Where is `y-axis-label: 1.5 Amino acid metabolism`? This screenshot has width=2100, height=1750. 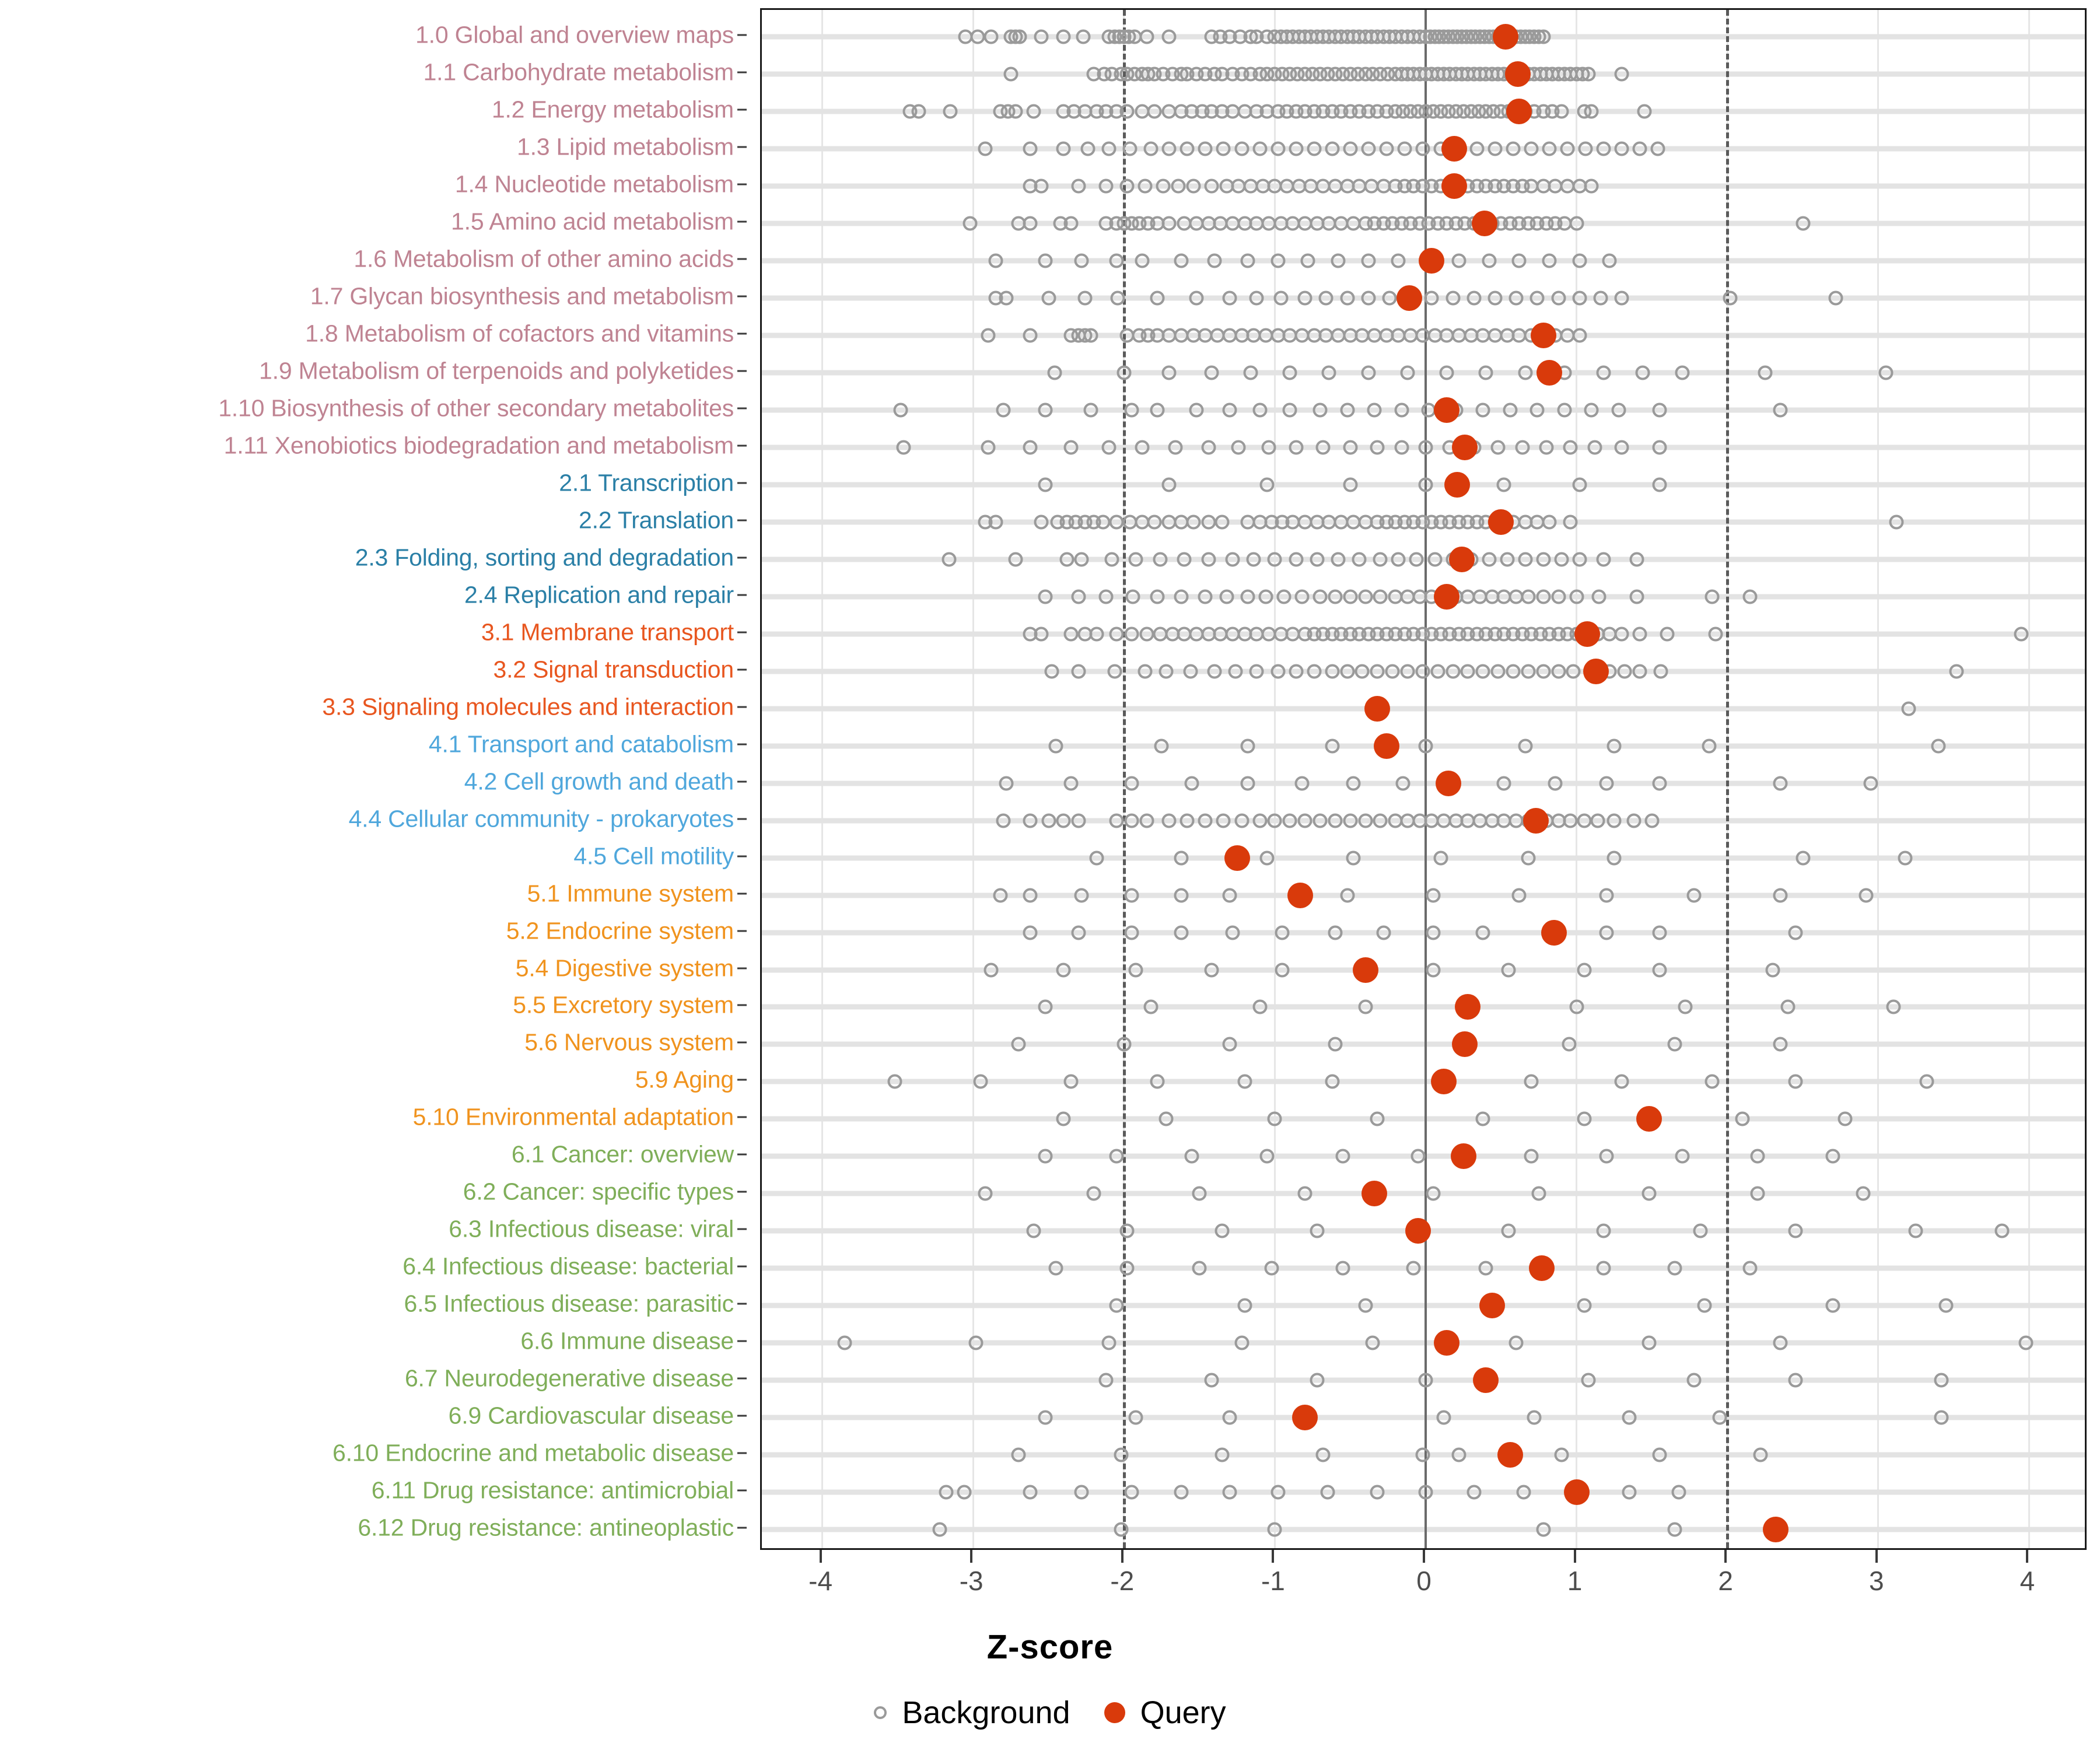 y-axis-label: 1.5 Amino acid metabolism is located at coordinates (592, 221).